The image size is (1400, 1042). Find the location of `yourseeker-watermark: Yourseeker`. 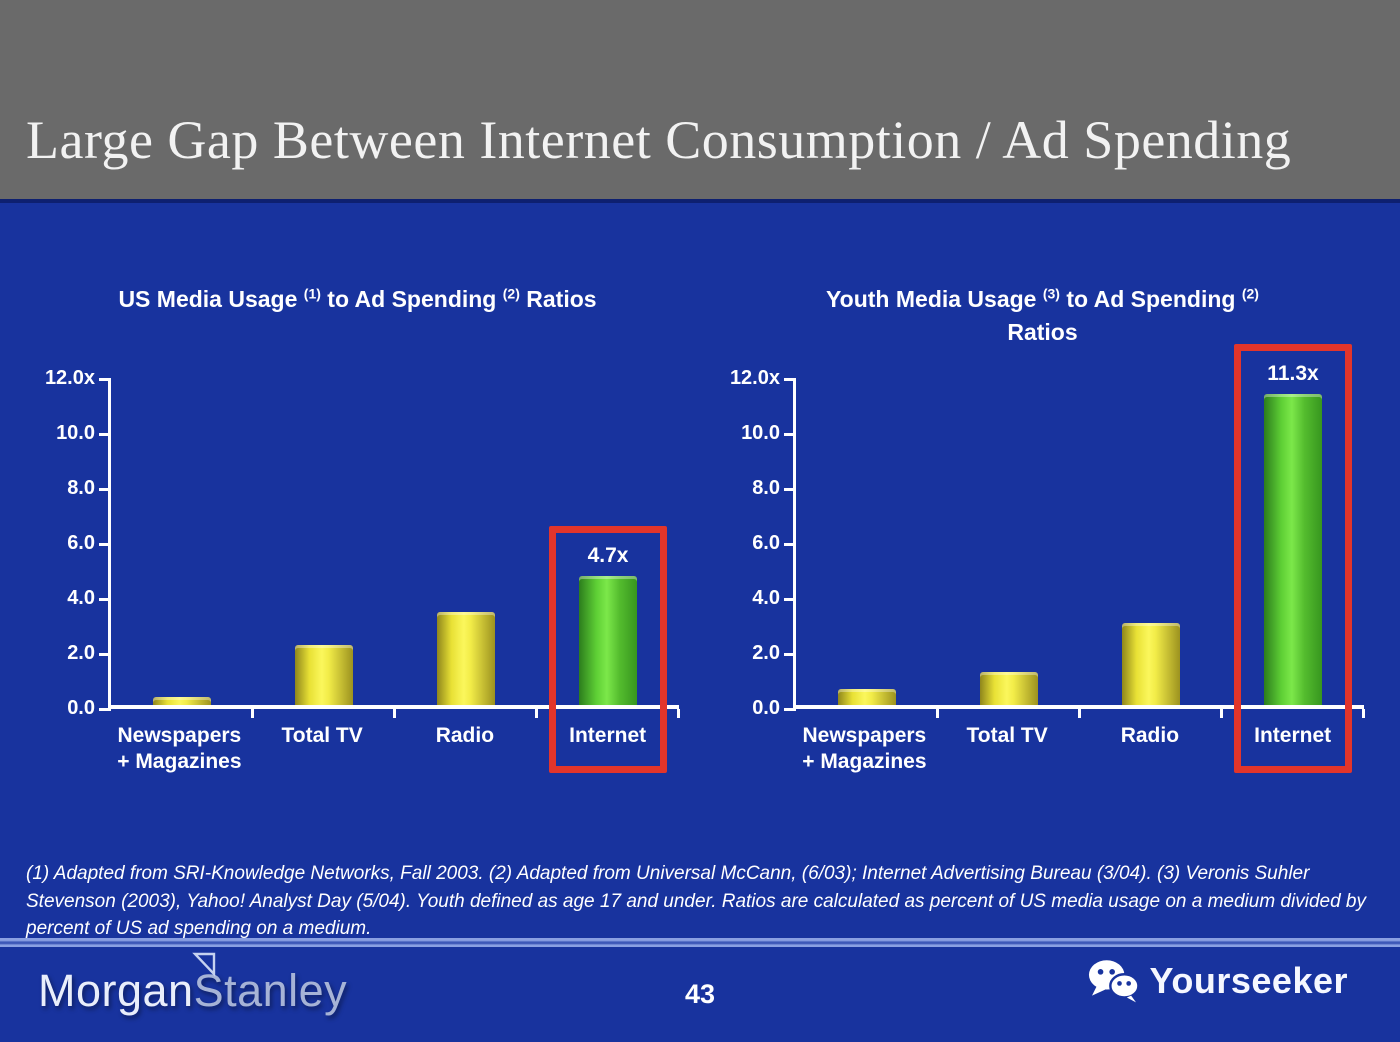

yourseeker-watermark: Yourseeker is located at coordinates (1218, 981).